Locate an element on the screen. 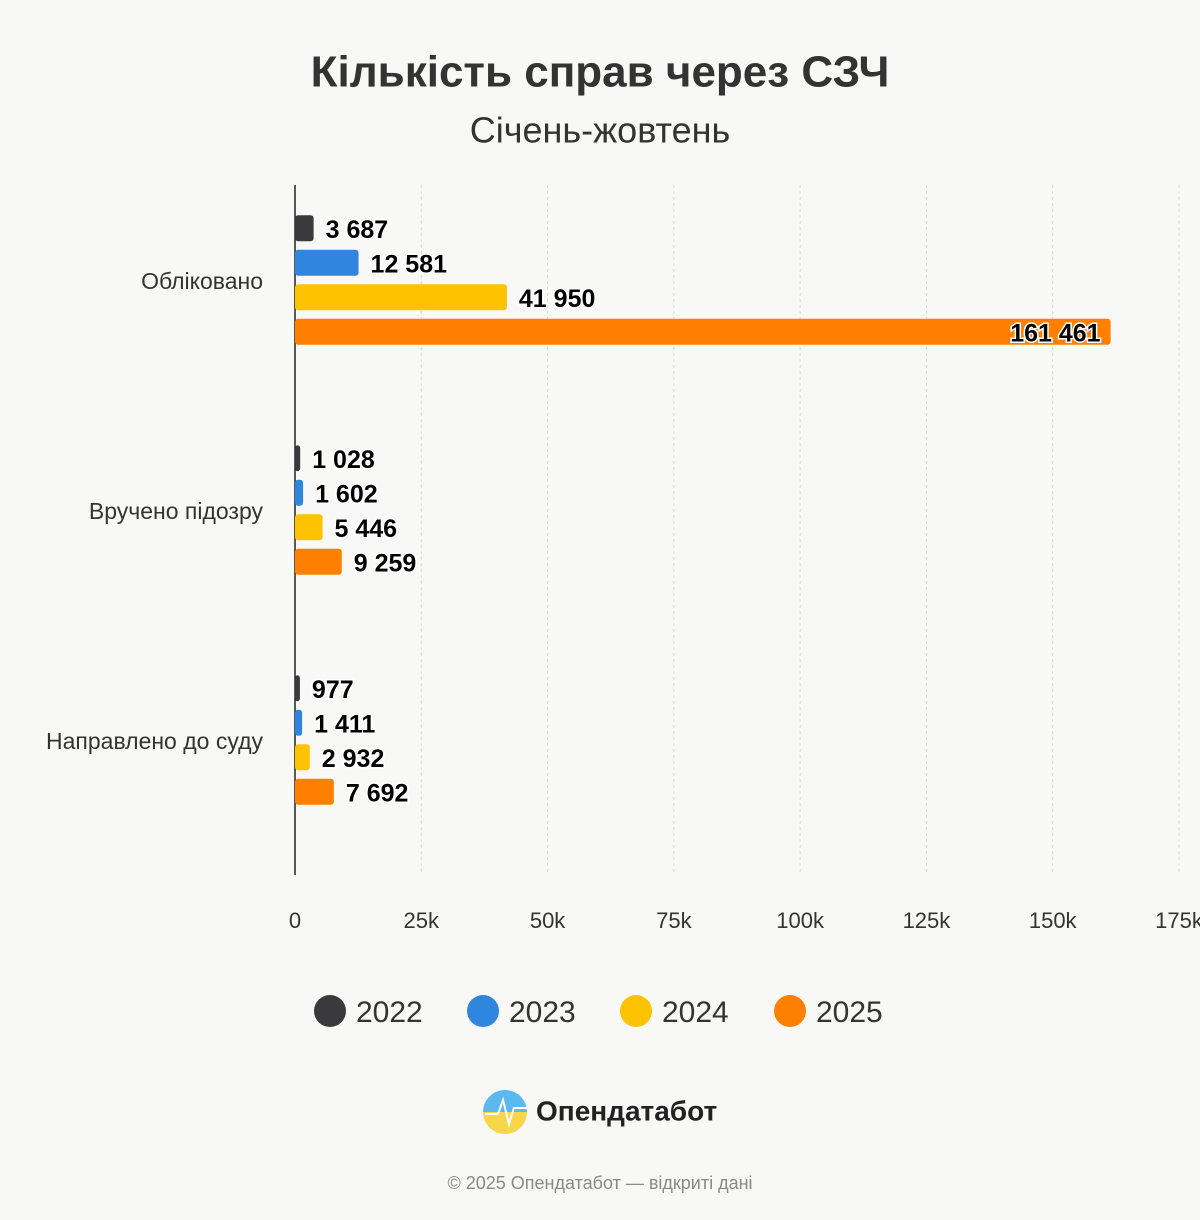  value-label: 977 is located at coordinates (333, 690).